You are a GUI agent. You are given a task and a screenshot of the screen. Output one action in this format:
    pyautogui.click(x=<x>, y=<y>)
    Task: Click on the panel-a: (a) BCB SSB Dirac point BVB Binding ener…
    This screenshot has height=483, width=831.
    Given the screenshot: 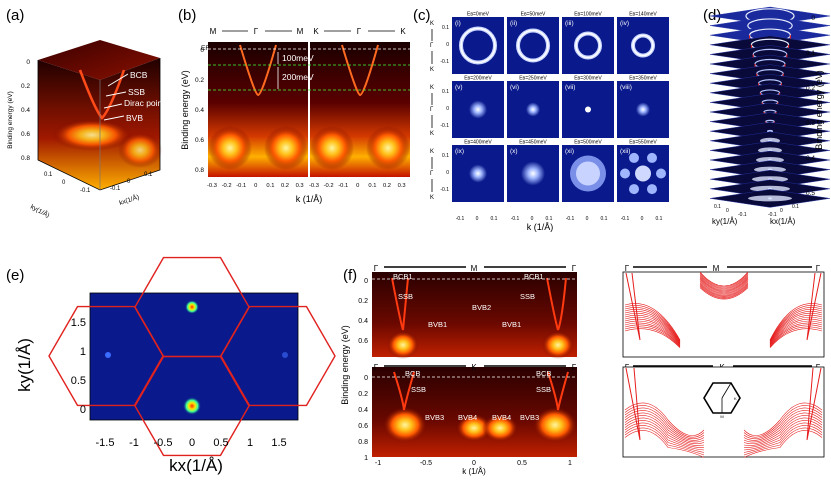 What is the action you would take?
    pyautogui.click(x=85, y=113)
    